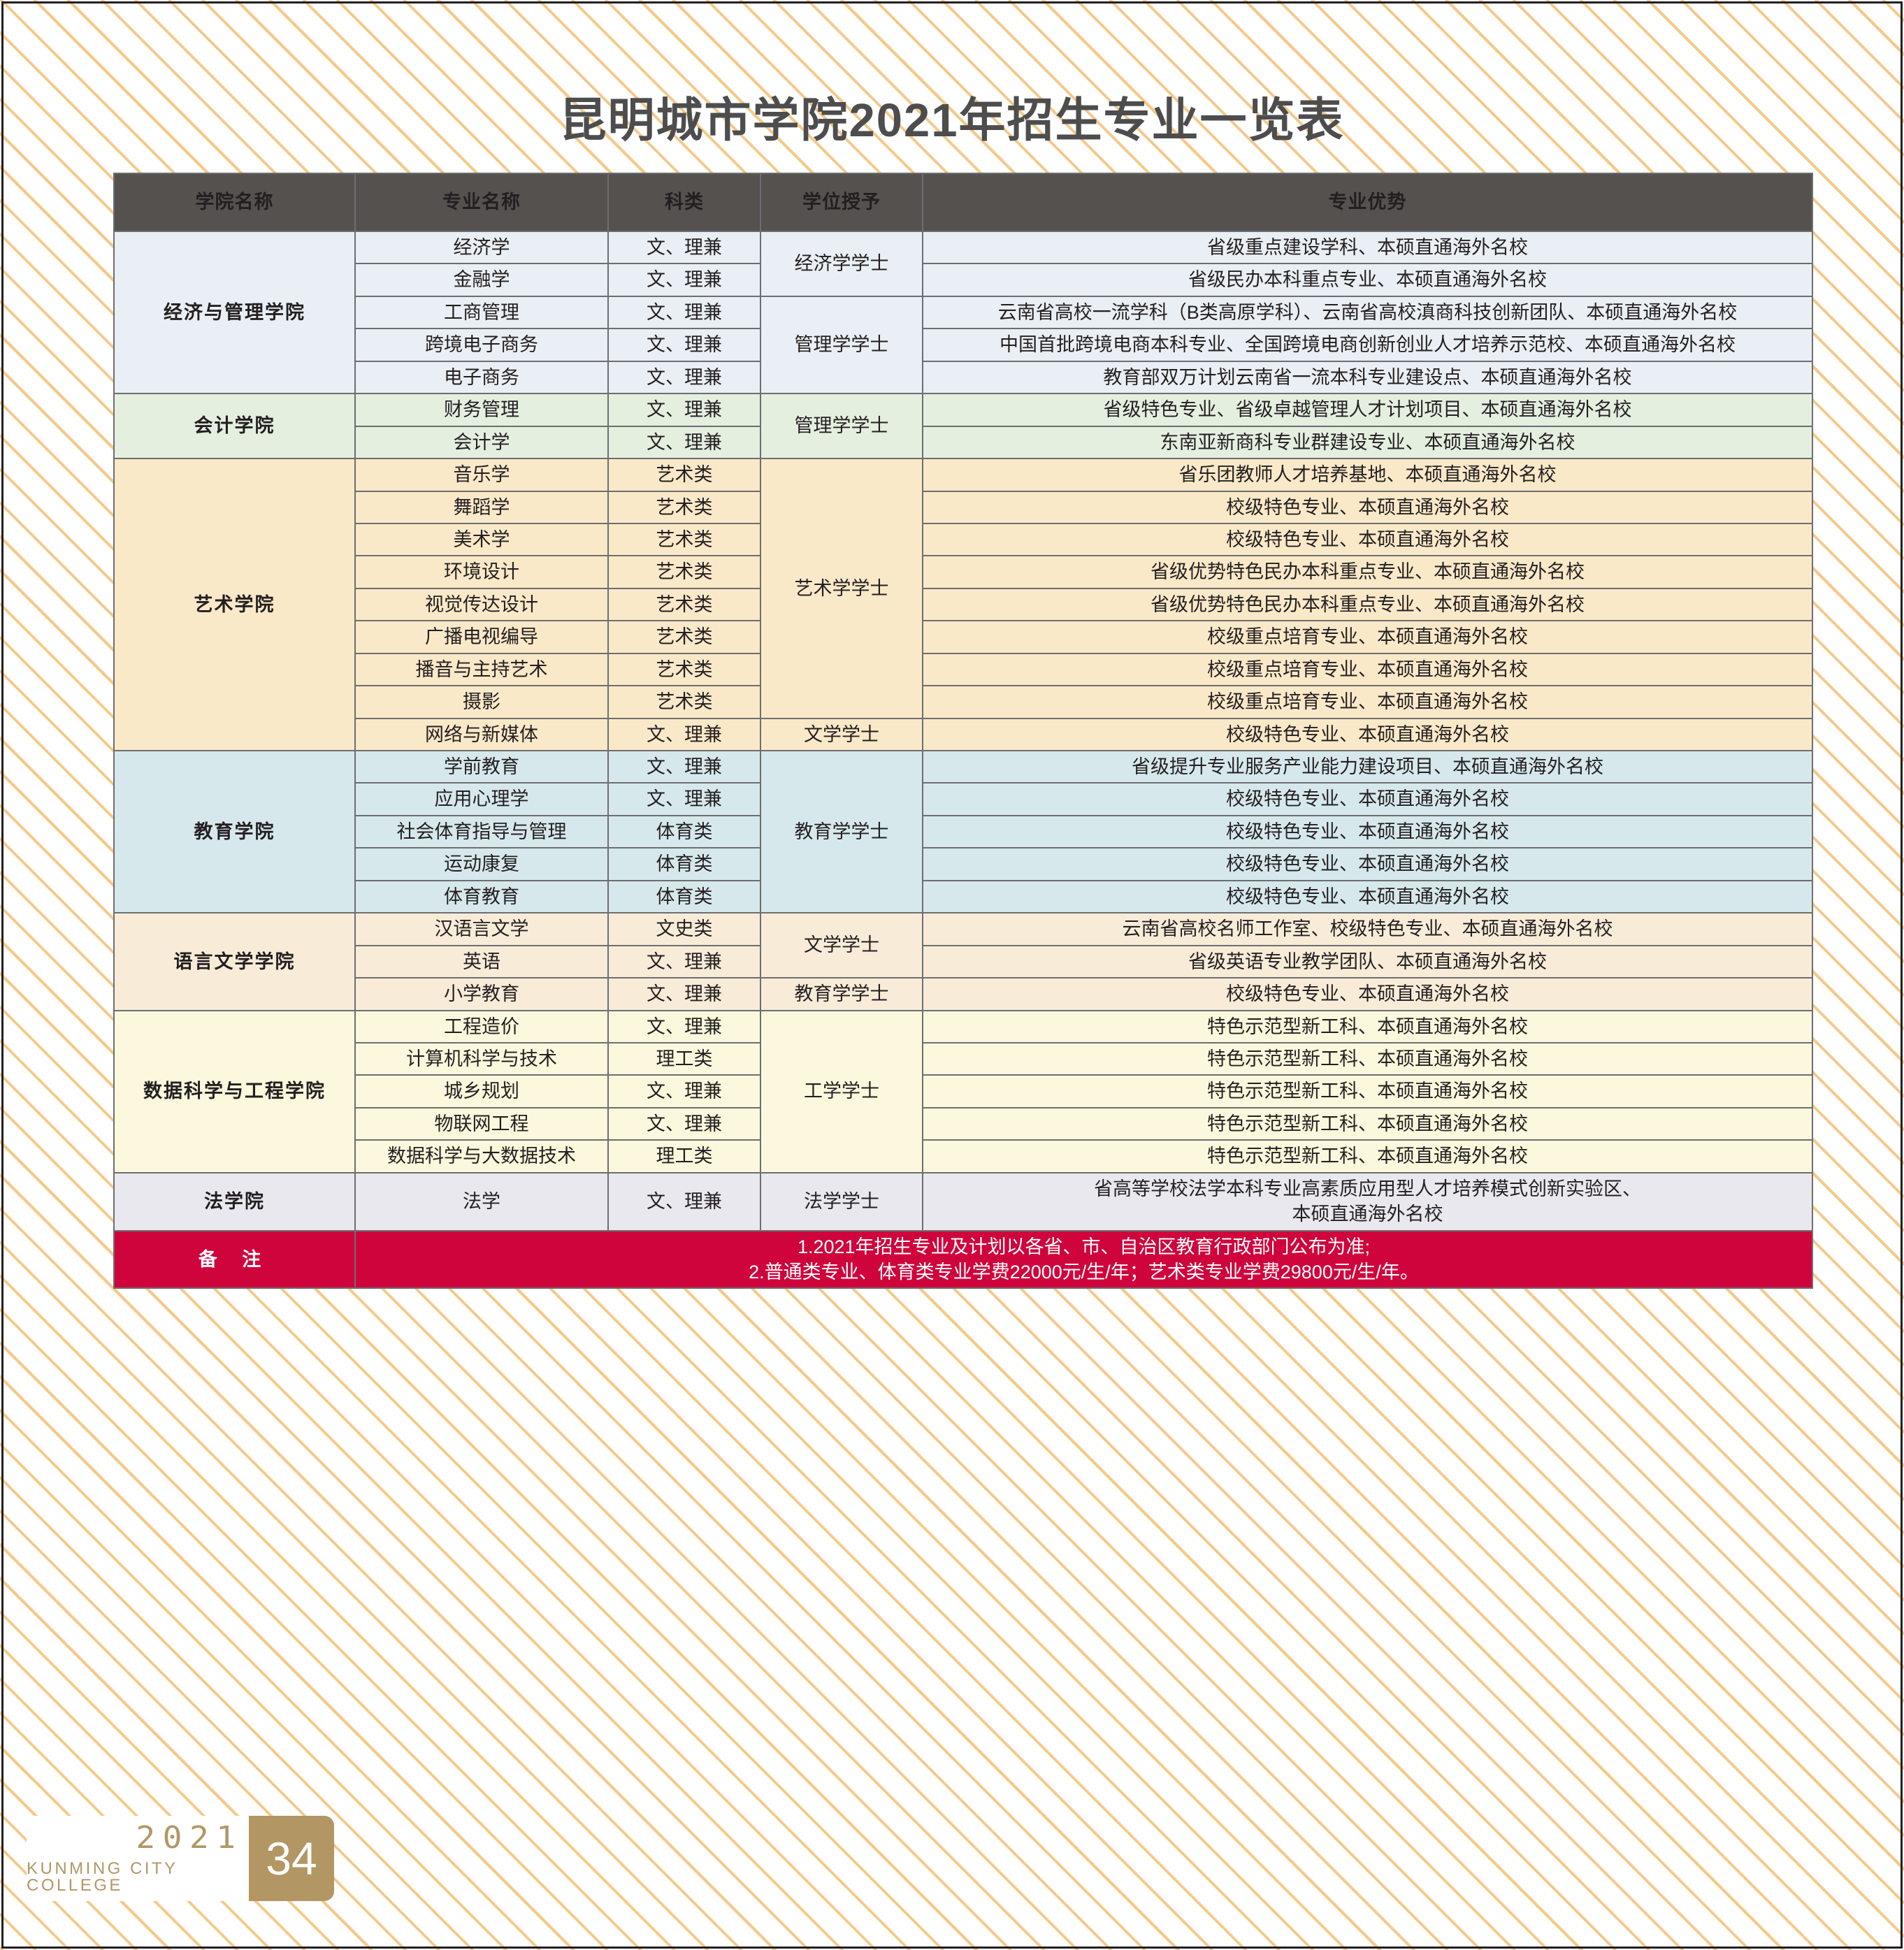 The height and width of the screenshot is (1950, 1904). I want to click on degree-awarded-cell: 教育学学士, so click(841, 832).